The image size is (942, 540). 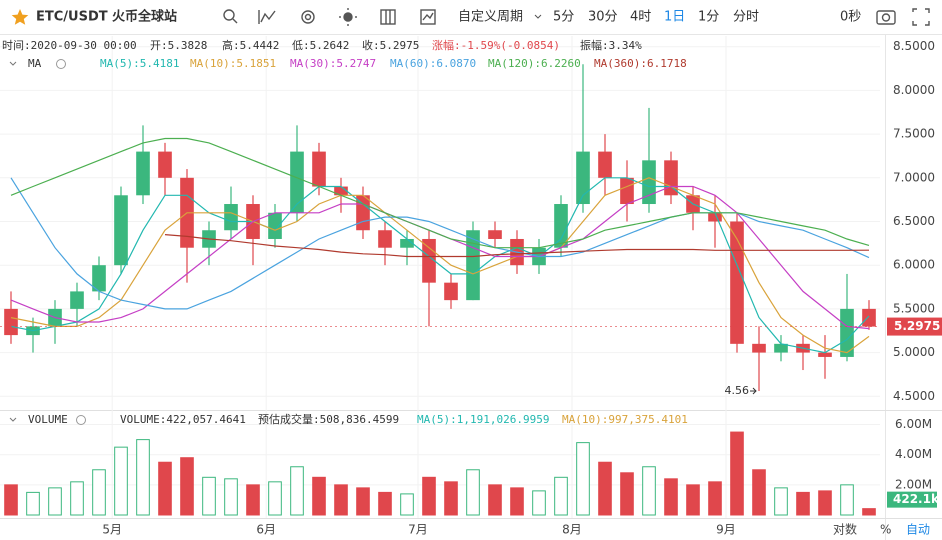 What do you see at coordinates (576, 17) in the screenshot?
I see `toolbar-icons` at bounding box center [576, 17].